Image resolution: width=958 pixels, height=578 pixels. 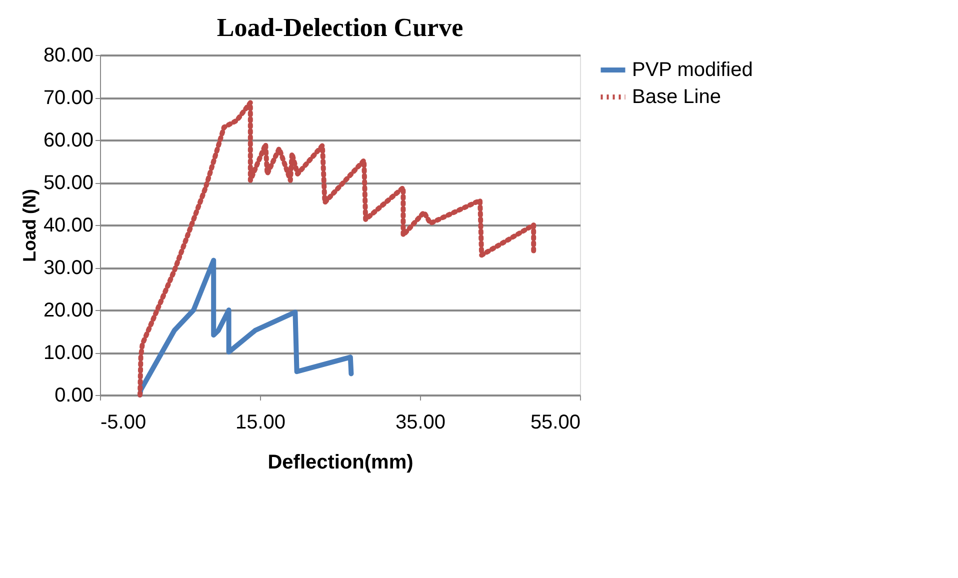 What do you see at coordinates (68, 225) in the screenshot?
I see `y-tick-label: 40.00` at bounding box center [68, 225].